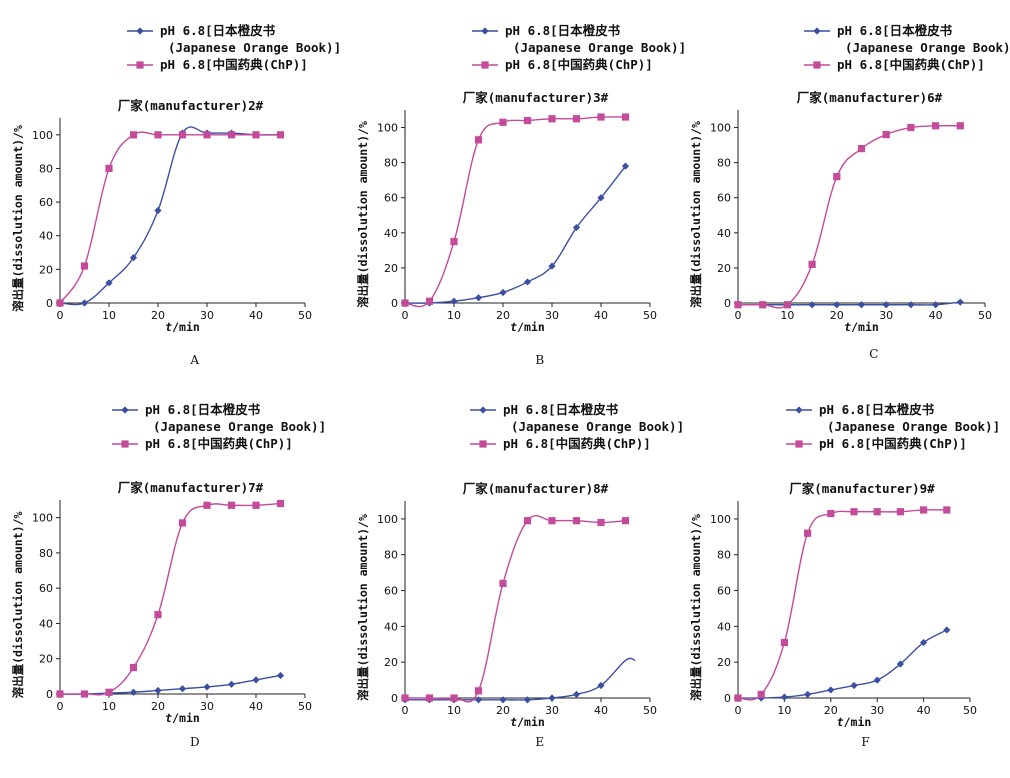  What do you see at coordinates (191, 105) in the screenshot?
I see `chart-title: 厂家(manufacturer)2#` at bounding box center [191, 105].